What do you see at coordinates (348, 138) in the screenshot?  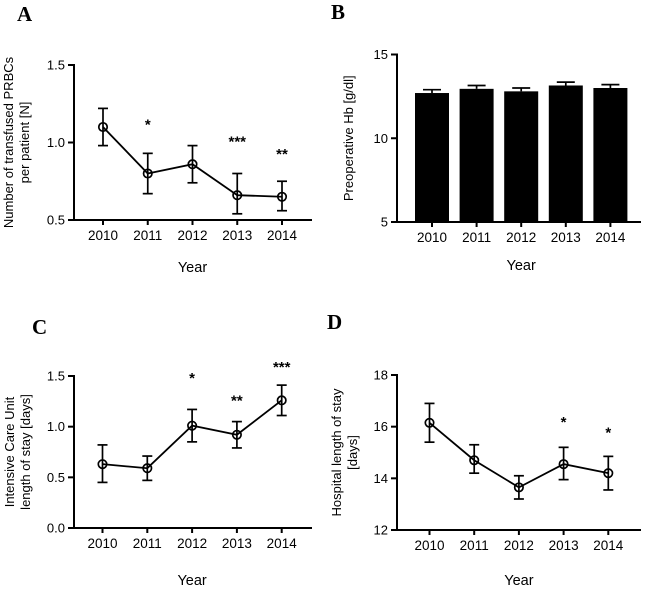 I see `svg-text: Preoperative Hb [g/dl]` at bounding box center [348, 138].